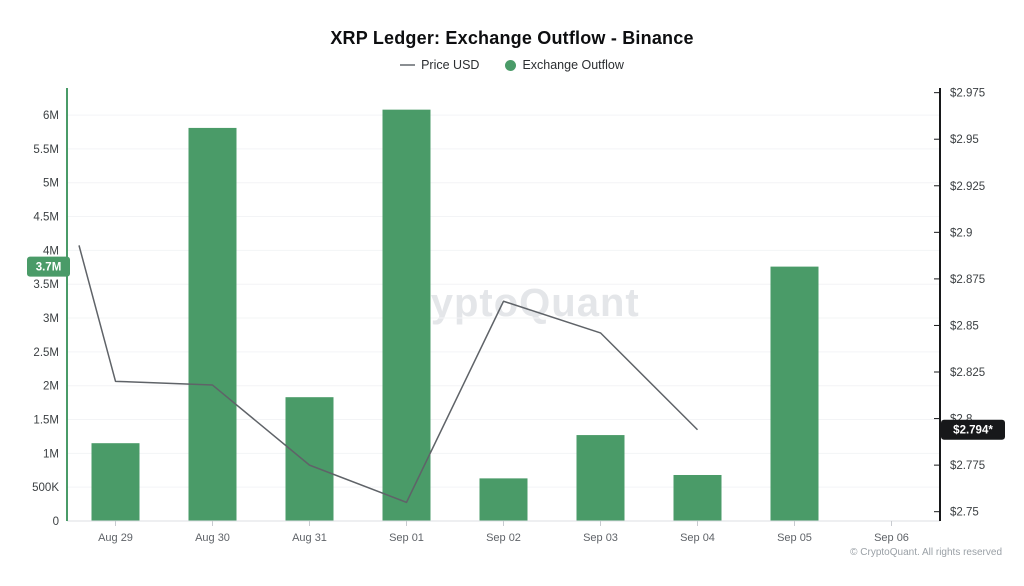 The image size is (1024, 586). What do you see at coordinates (967, 373) in the screenshot?
I see `right-axis-tick-label: $2.825` at bounding box center [967, 373].